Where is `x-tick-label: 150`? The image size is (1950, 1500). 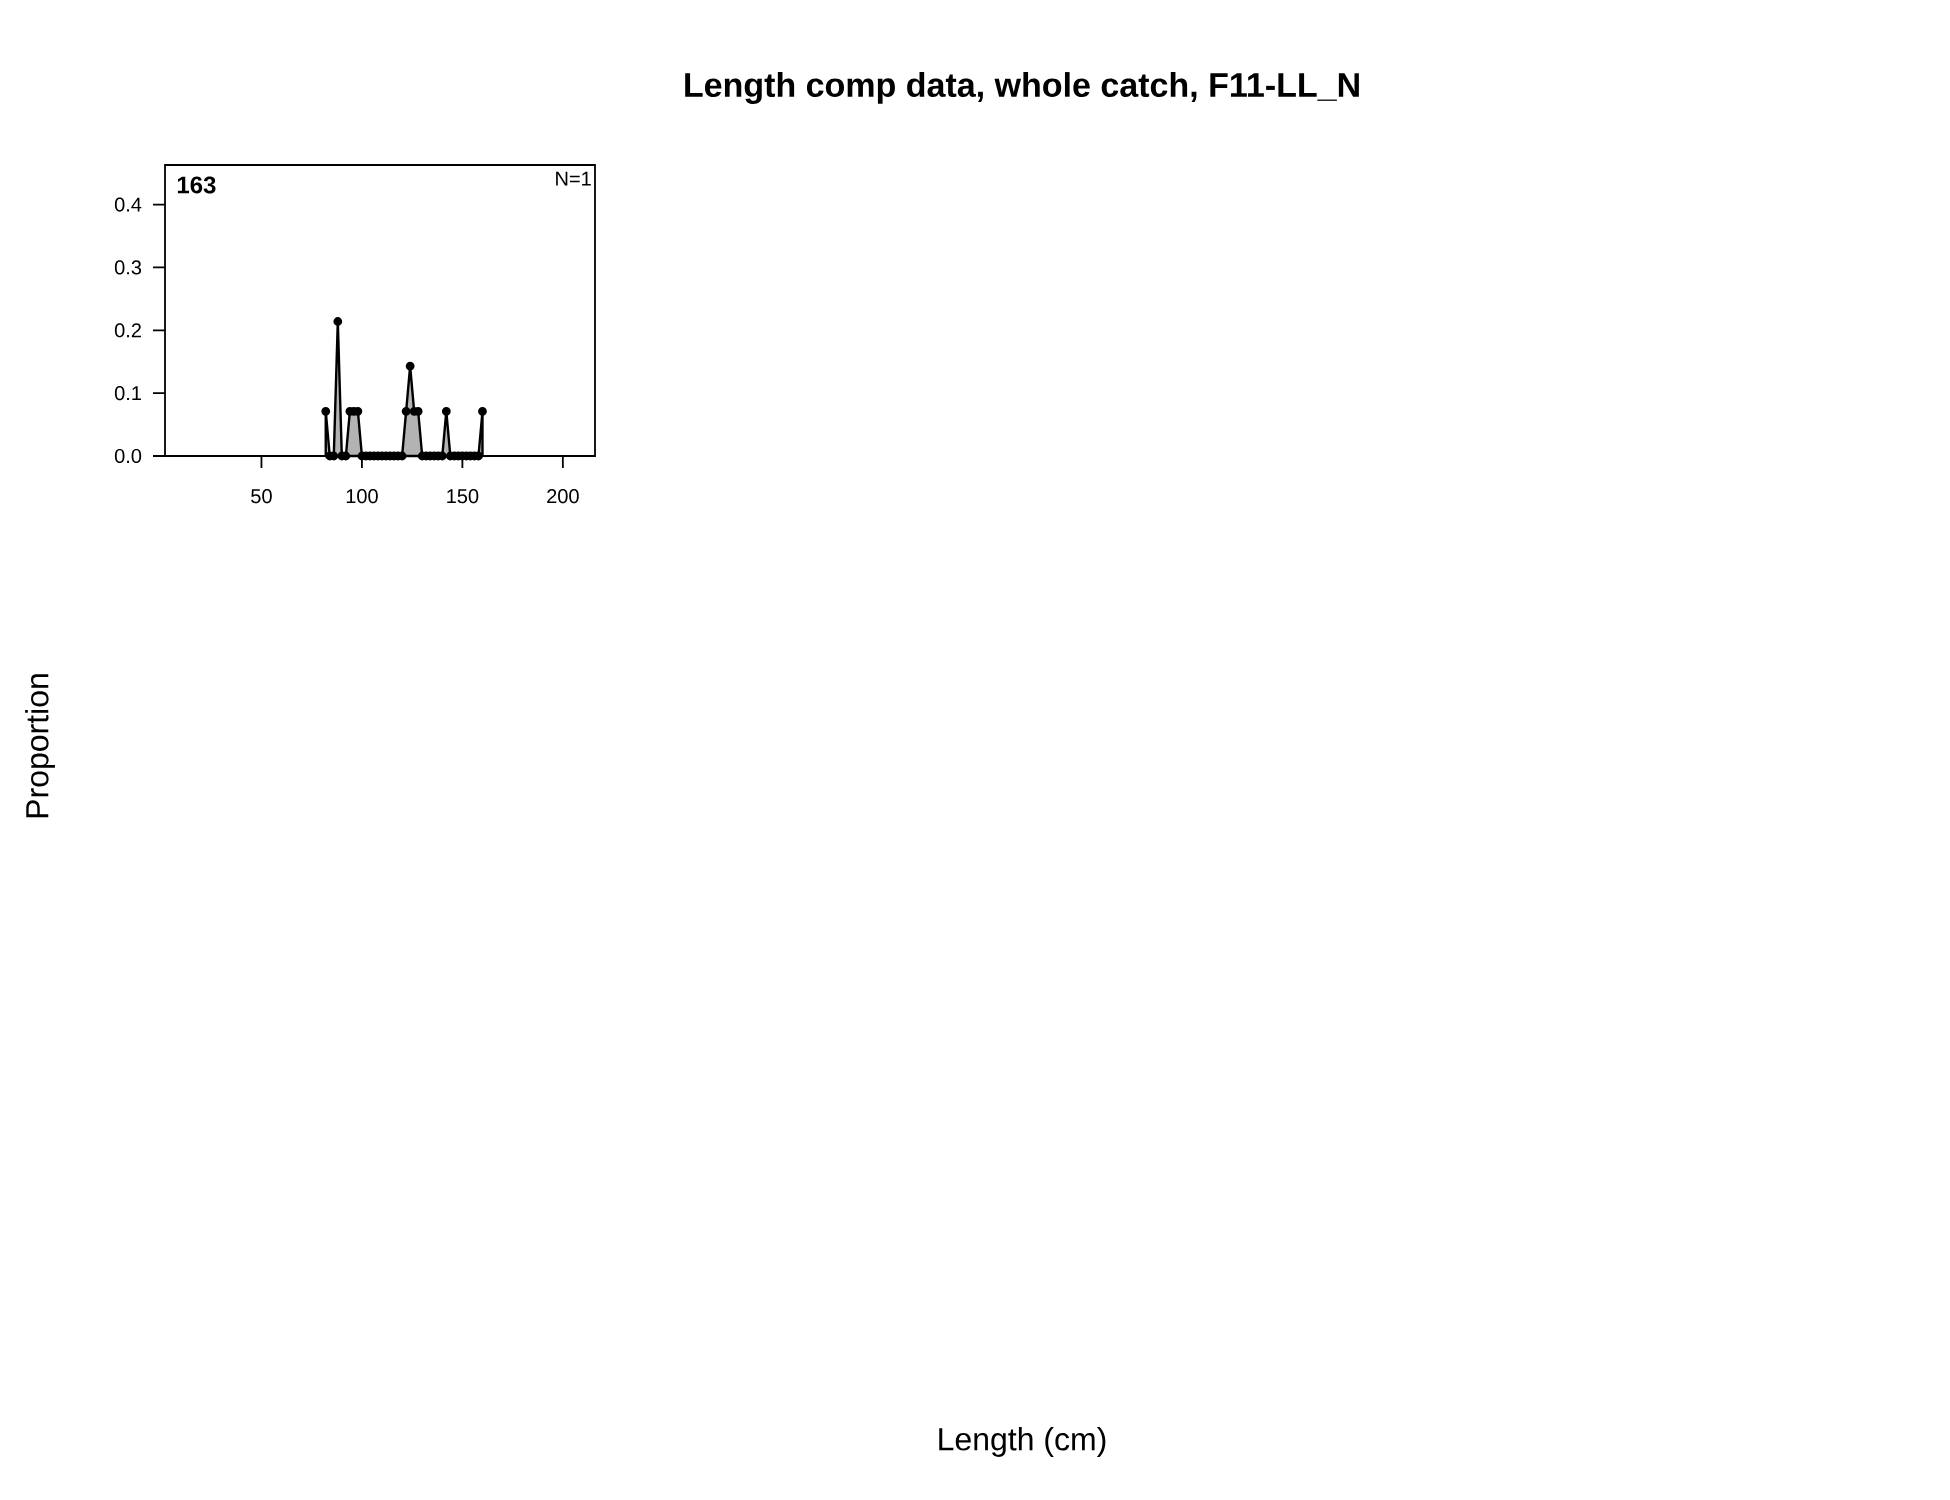 x-tick-label: 150 is located at coordinates (463, 496).